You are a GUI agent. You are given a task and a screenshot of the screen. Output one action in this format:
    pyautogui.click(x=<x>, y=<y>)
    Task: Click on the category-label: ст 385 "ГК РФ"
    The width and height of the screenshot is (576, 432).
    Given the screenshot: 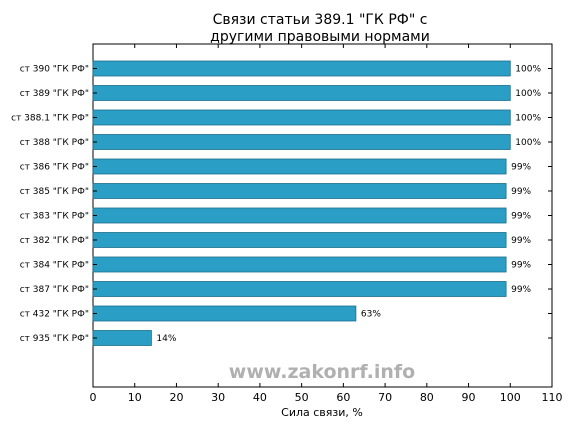 What is the action you would take?
    pyautogui.click(x=54, y=192)
    